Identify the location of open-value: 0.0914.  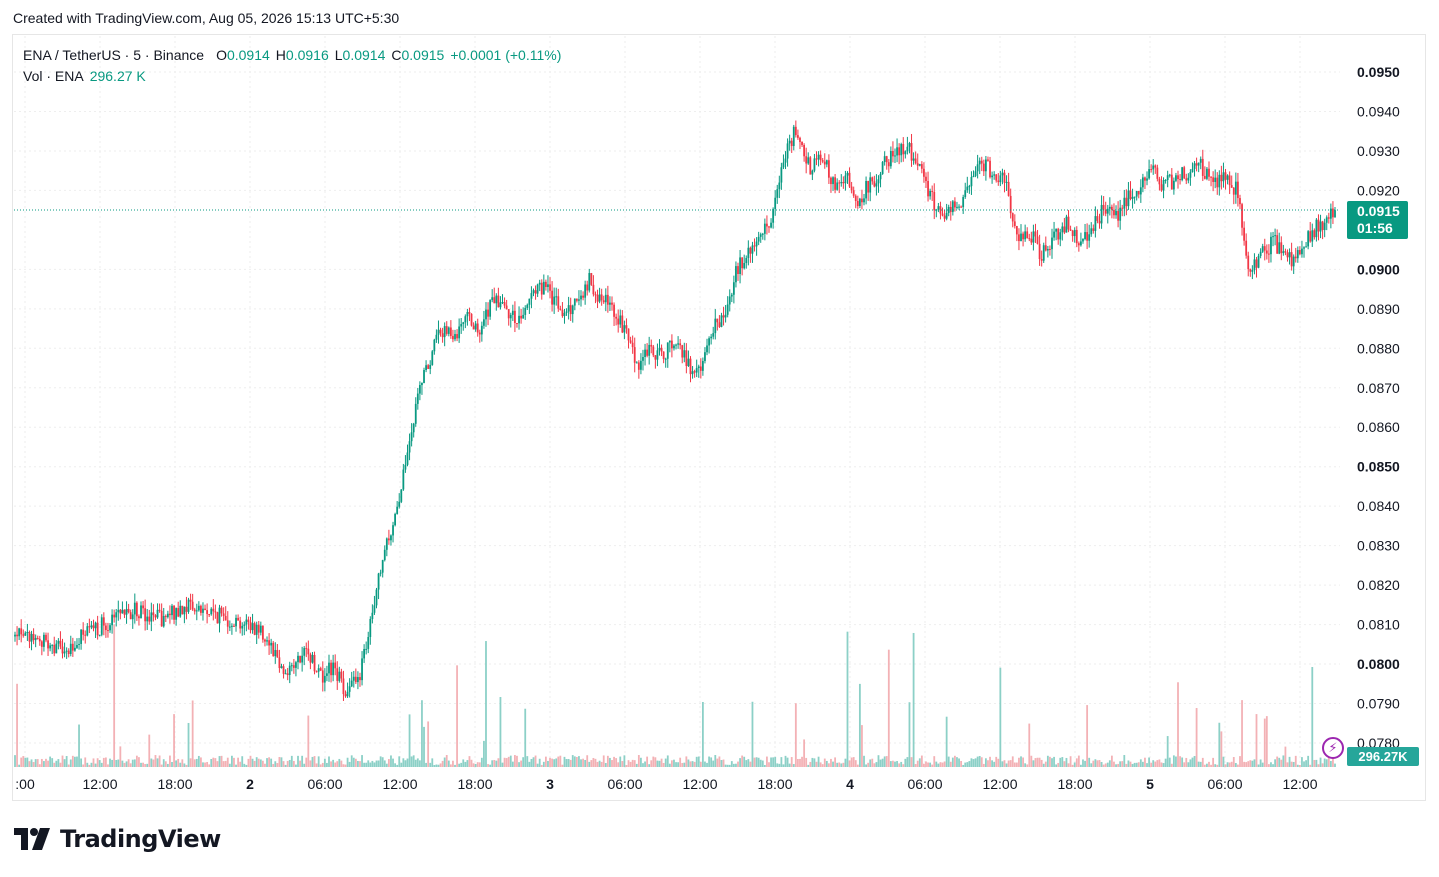
(248, 55).